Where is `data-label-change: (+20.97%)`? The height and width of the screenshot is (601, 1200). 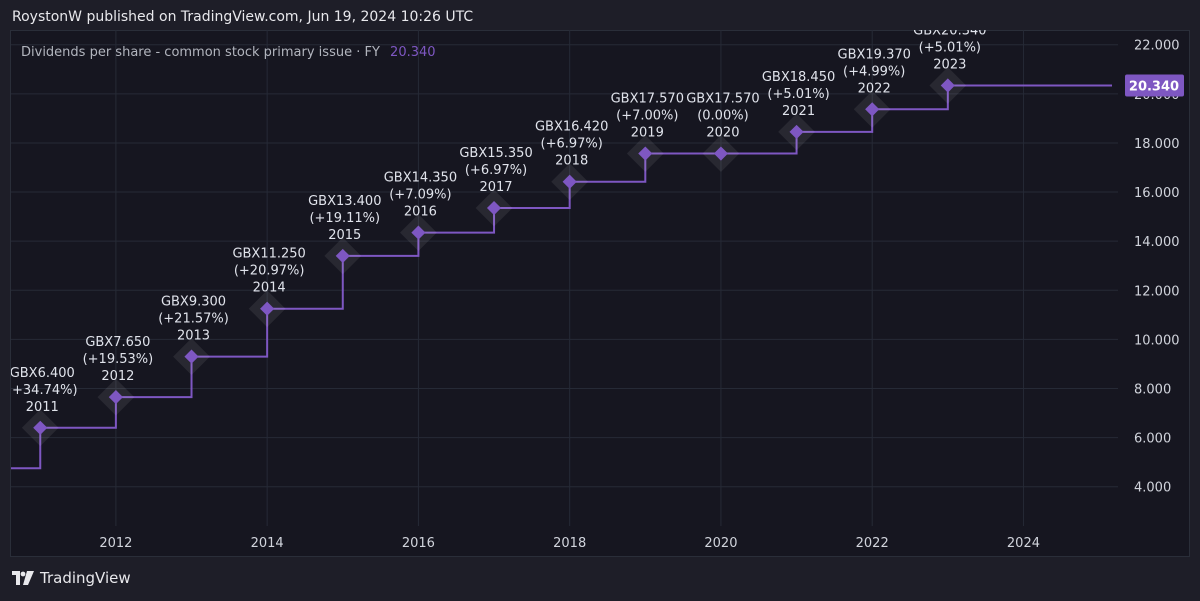
data-label-change: (+20.97%) is located at coordinates (269, 271).